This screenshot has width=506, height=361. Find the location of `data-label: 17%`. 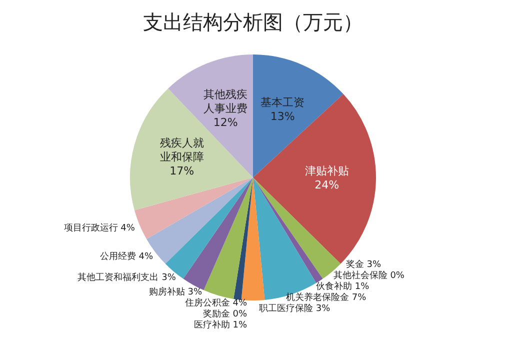

data-label: 17% is located at coordinates (182, 171).